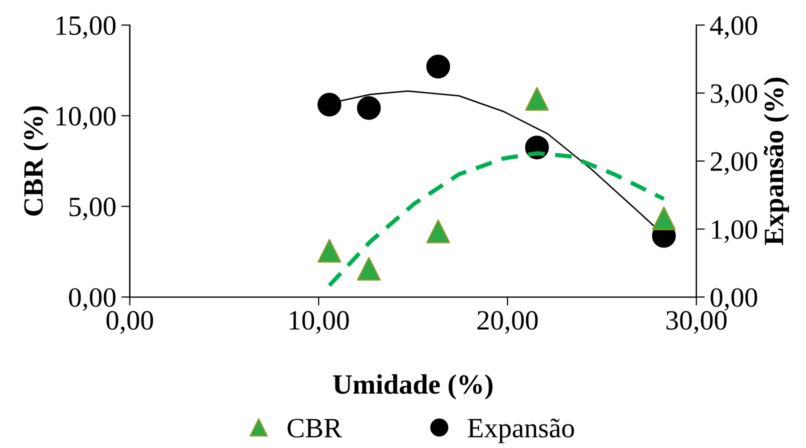 This screenshot has width=806, height=448. Describe the element at coordinates (86, 118) in the screenshot. I see `y-tick-label: 10,00` at that location.